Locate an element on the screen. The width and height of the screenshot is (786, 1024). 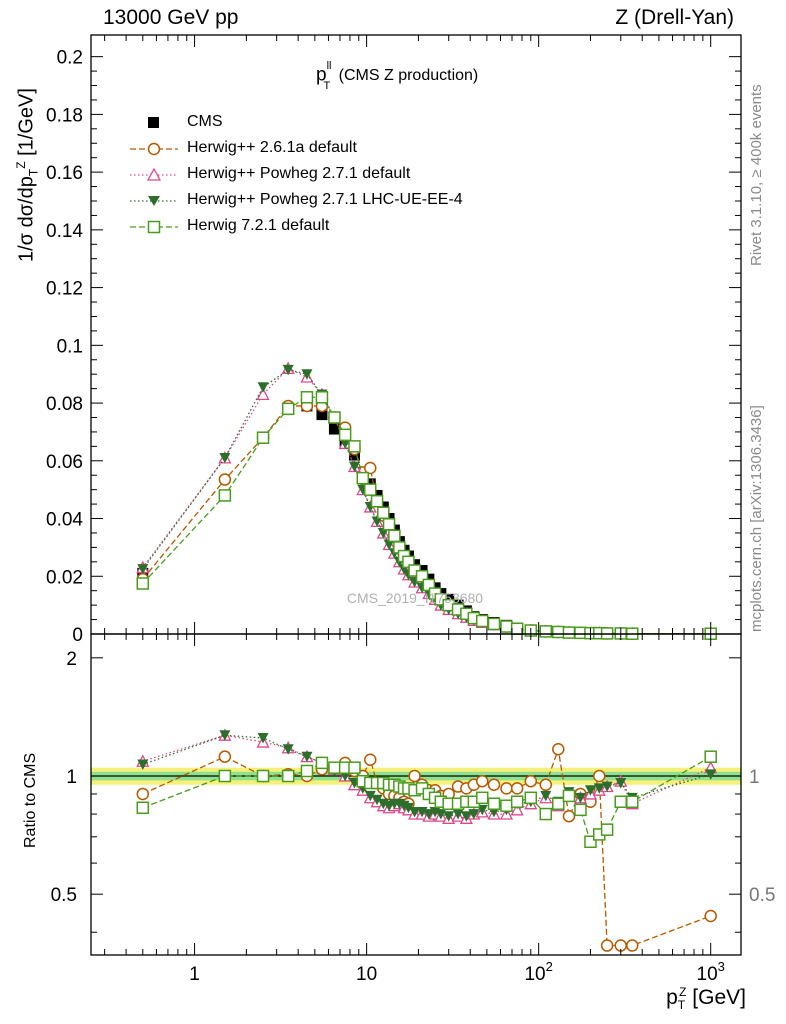
main-y-tick-label: 0.04 is located at coordinates (64, 520).